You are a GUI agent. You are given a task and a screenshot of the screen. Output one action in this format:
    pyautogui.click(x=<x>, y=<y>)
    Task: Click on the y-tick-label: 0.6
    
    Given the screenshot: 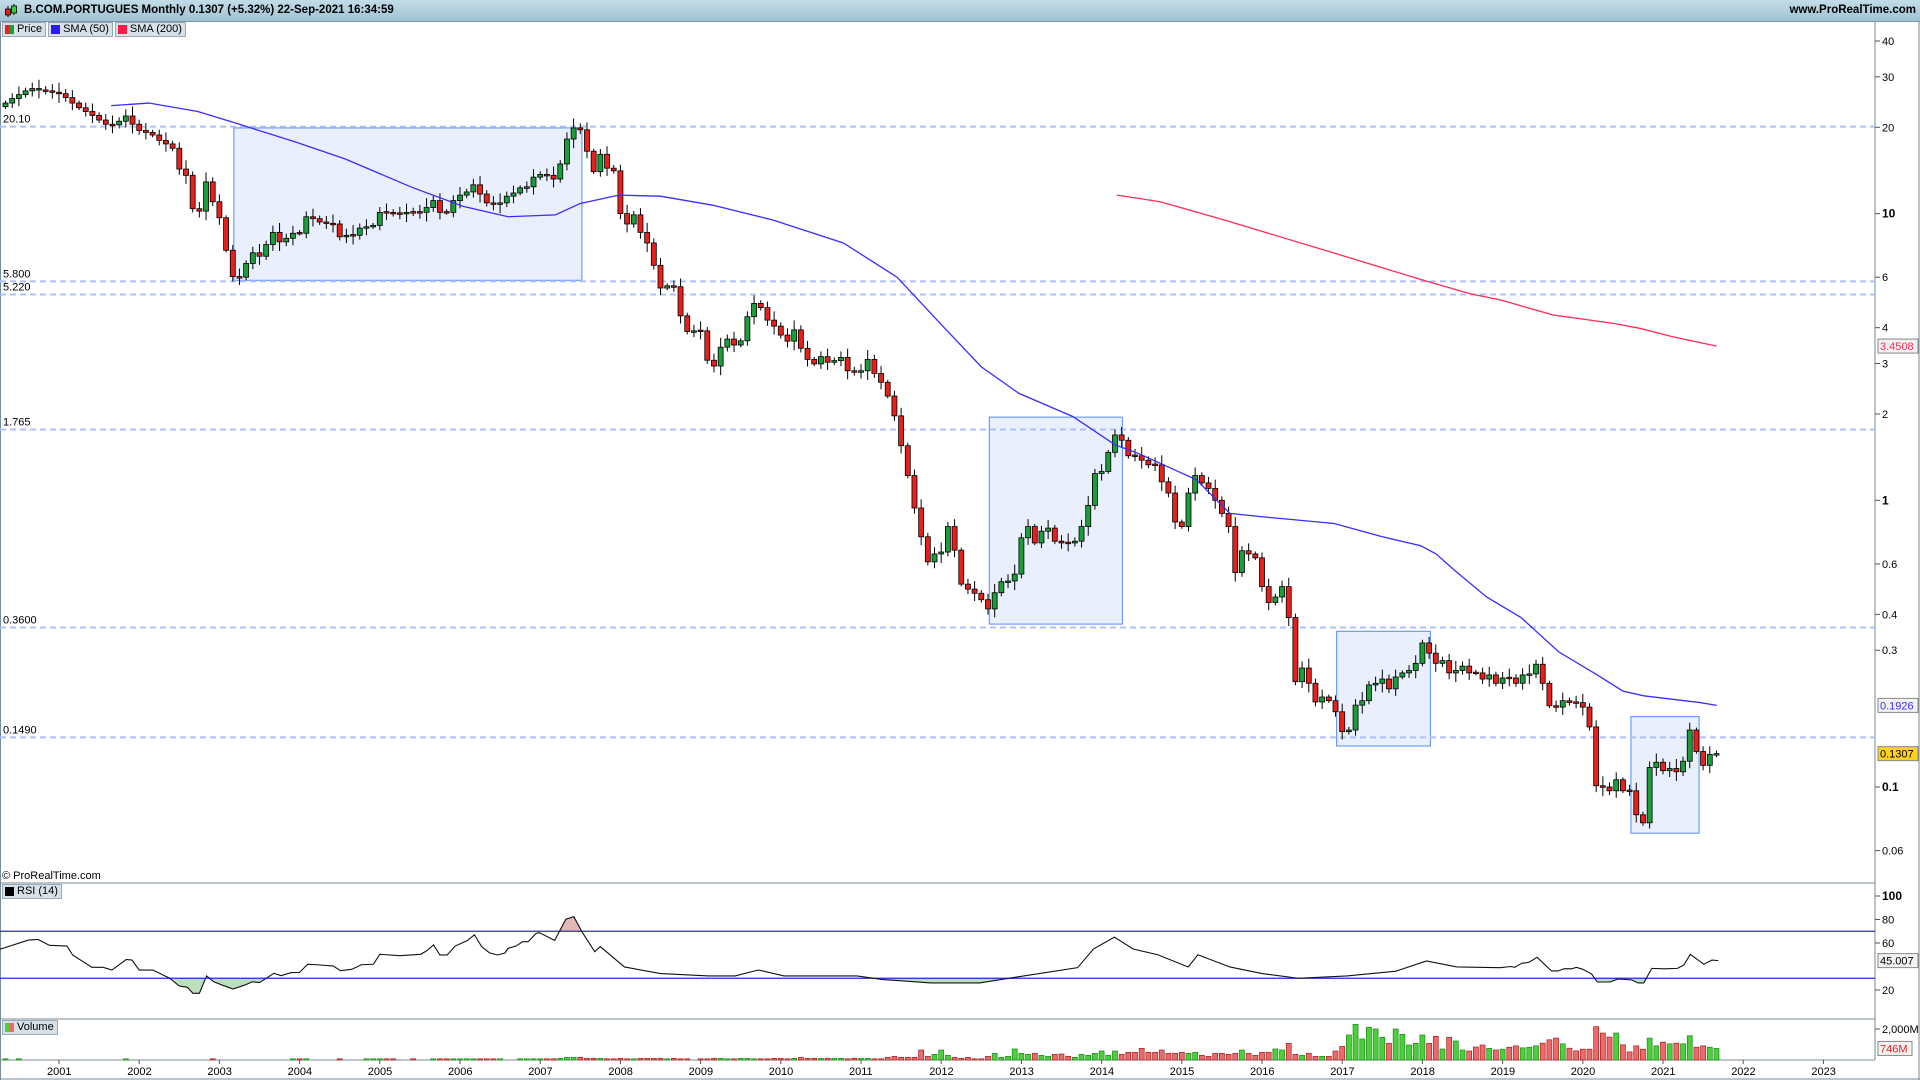 What is the action you would take?
    pyautogui.click(x=1889, y=565)
    